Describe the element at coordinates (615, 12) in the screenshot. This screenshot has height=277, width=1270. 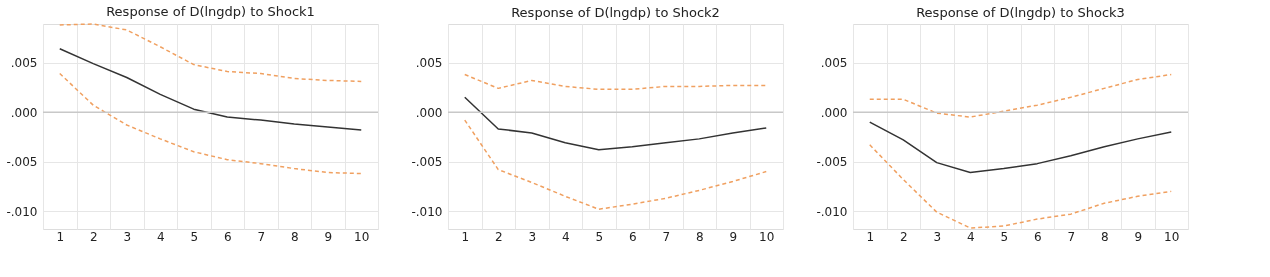
I see `chart-title: Response of D(lngdp) to Shock2` at that location.